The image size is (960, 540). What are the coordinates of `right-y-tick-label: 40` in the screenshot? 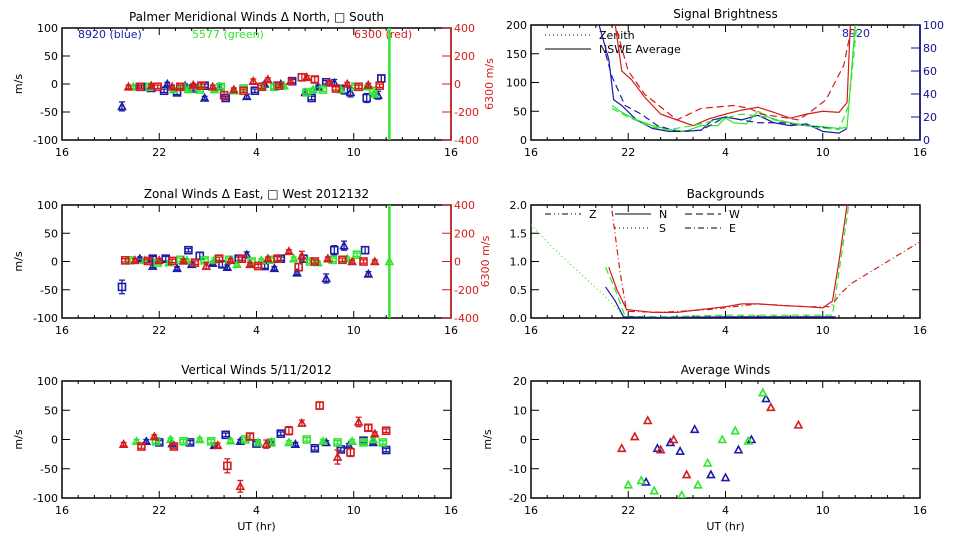 It's located at (930, 94).